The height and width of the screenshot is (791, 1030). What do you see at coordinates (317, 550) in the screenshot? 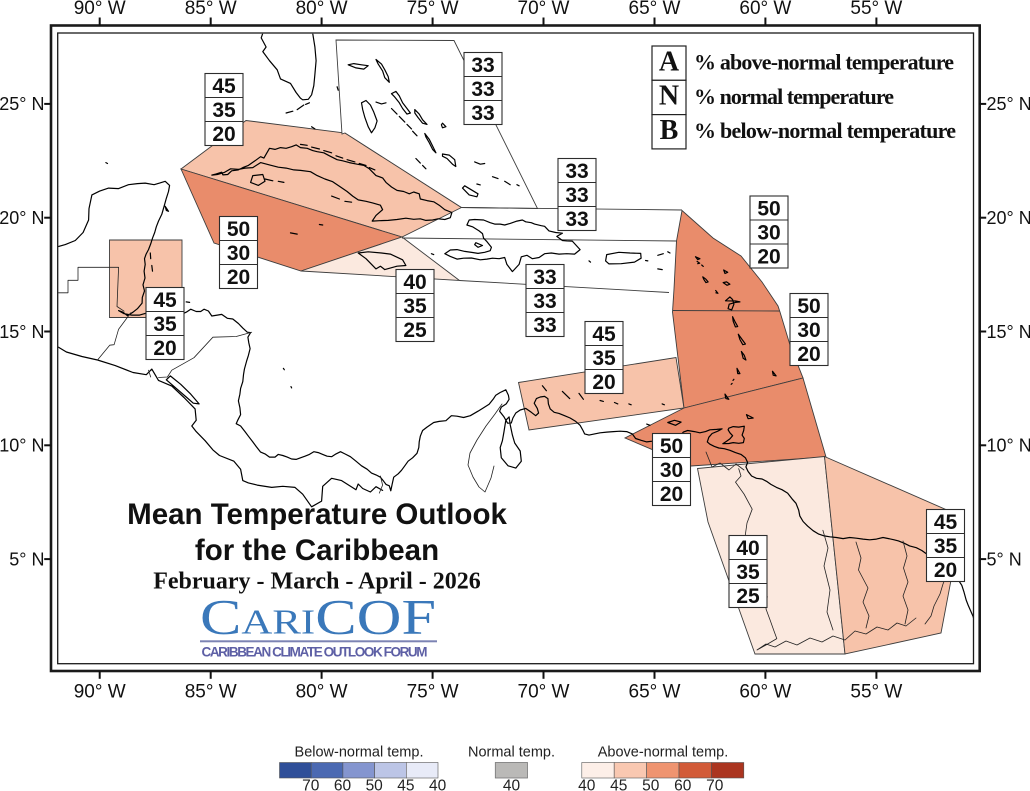
I see `svg-text: for the Caribbean` at bounding box center [317, 550].